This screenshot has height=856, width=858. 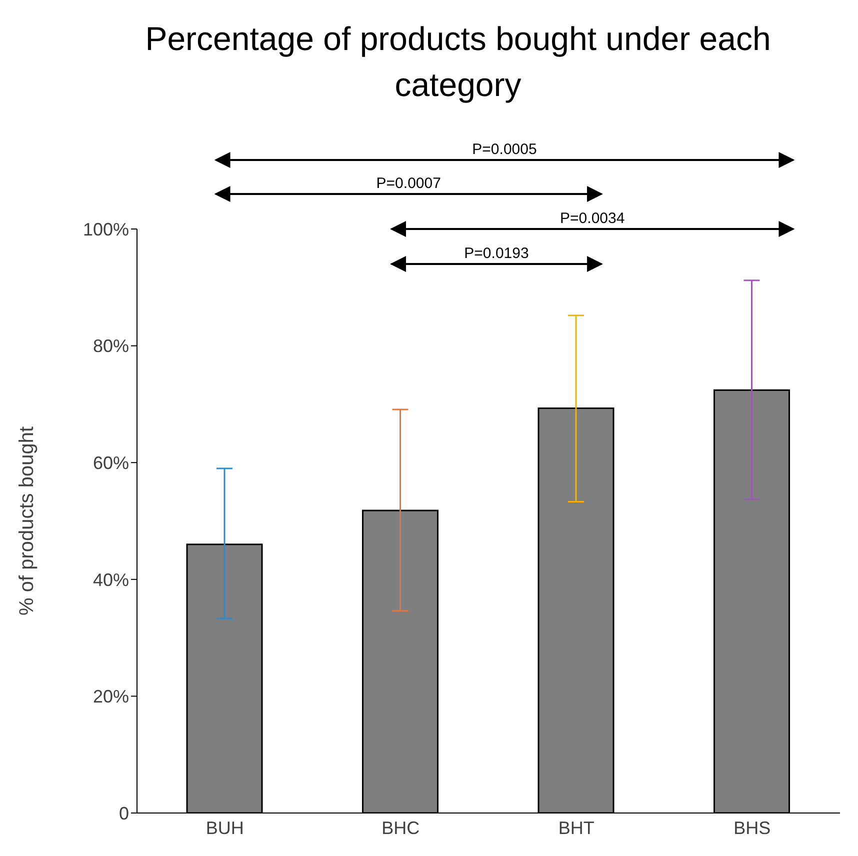 What do you see at coordinates (592, 218) in the screenshot?
I see `text: P=0.0034` at bounding box center [592, 218].